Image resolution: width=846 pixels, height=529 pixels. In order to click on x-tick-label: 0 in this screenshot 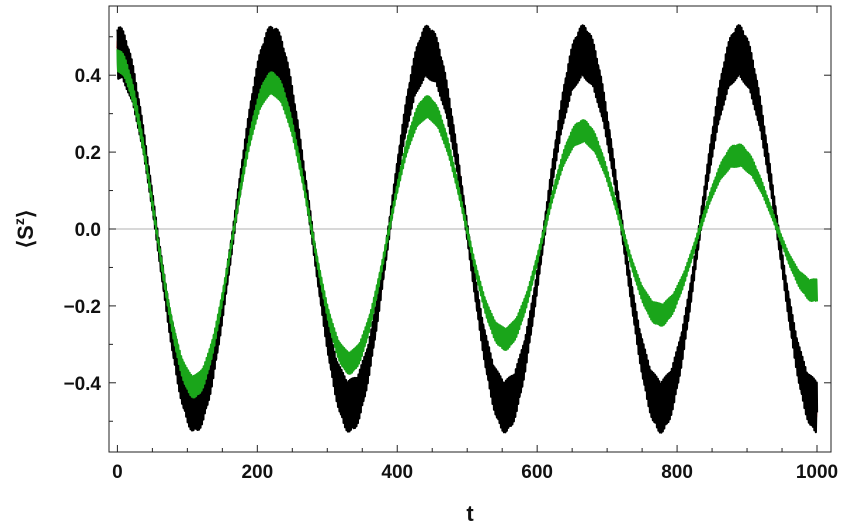, I will do `click(117, 472)`.